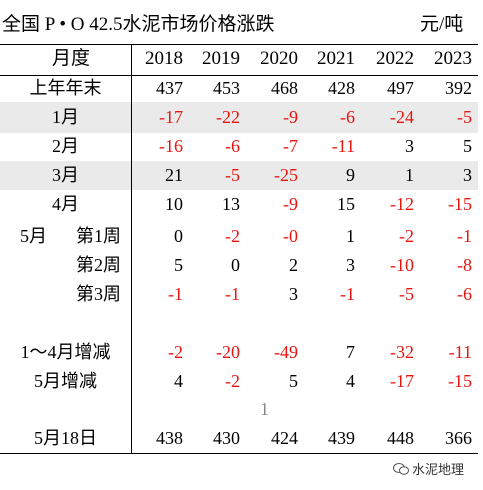  I want to click on table-cell: 438, so click(169, 438).